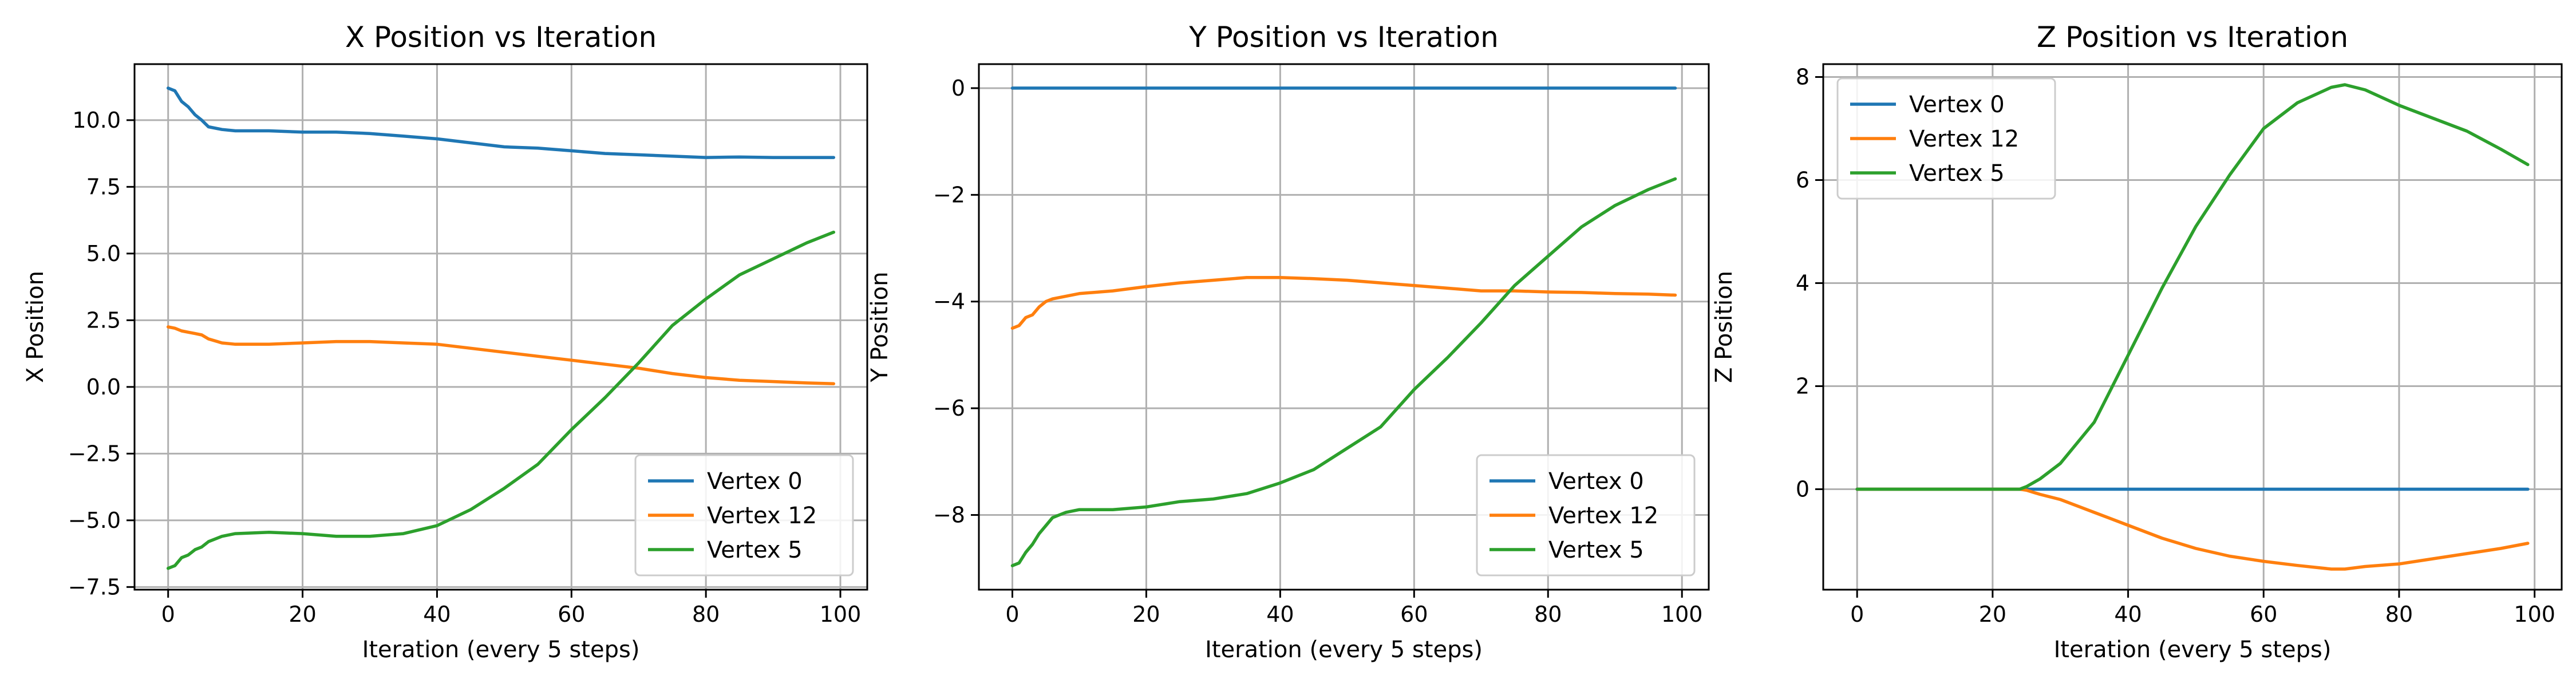 This screenshot has height=687, width=2576. I want to click on chart-title: Y Position vs Iteration, so click(1343, 38).